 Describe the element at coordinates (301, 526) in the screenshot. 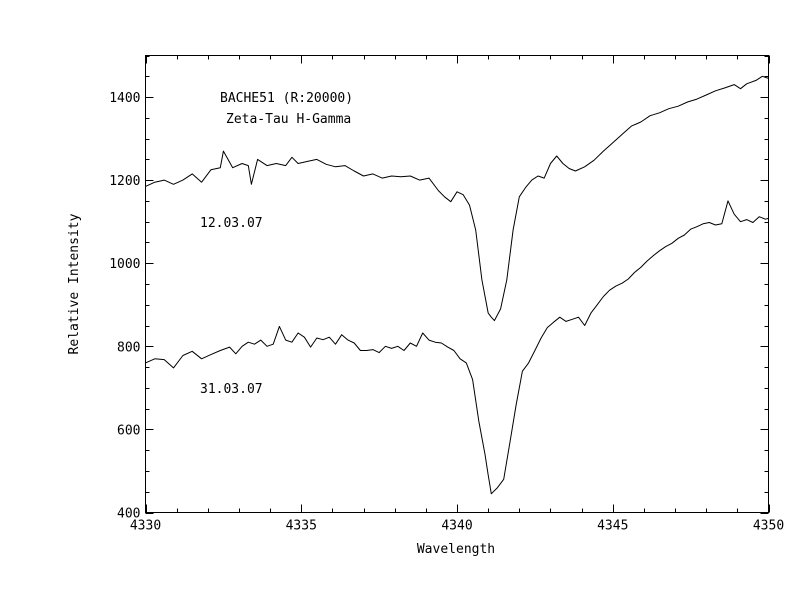

I see `x-tick-label: 4335` at that location.